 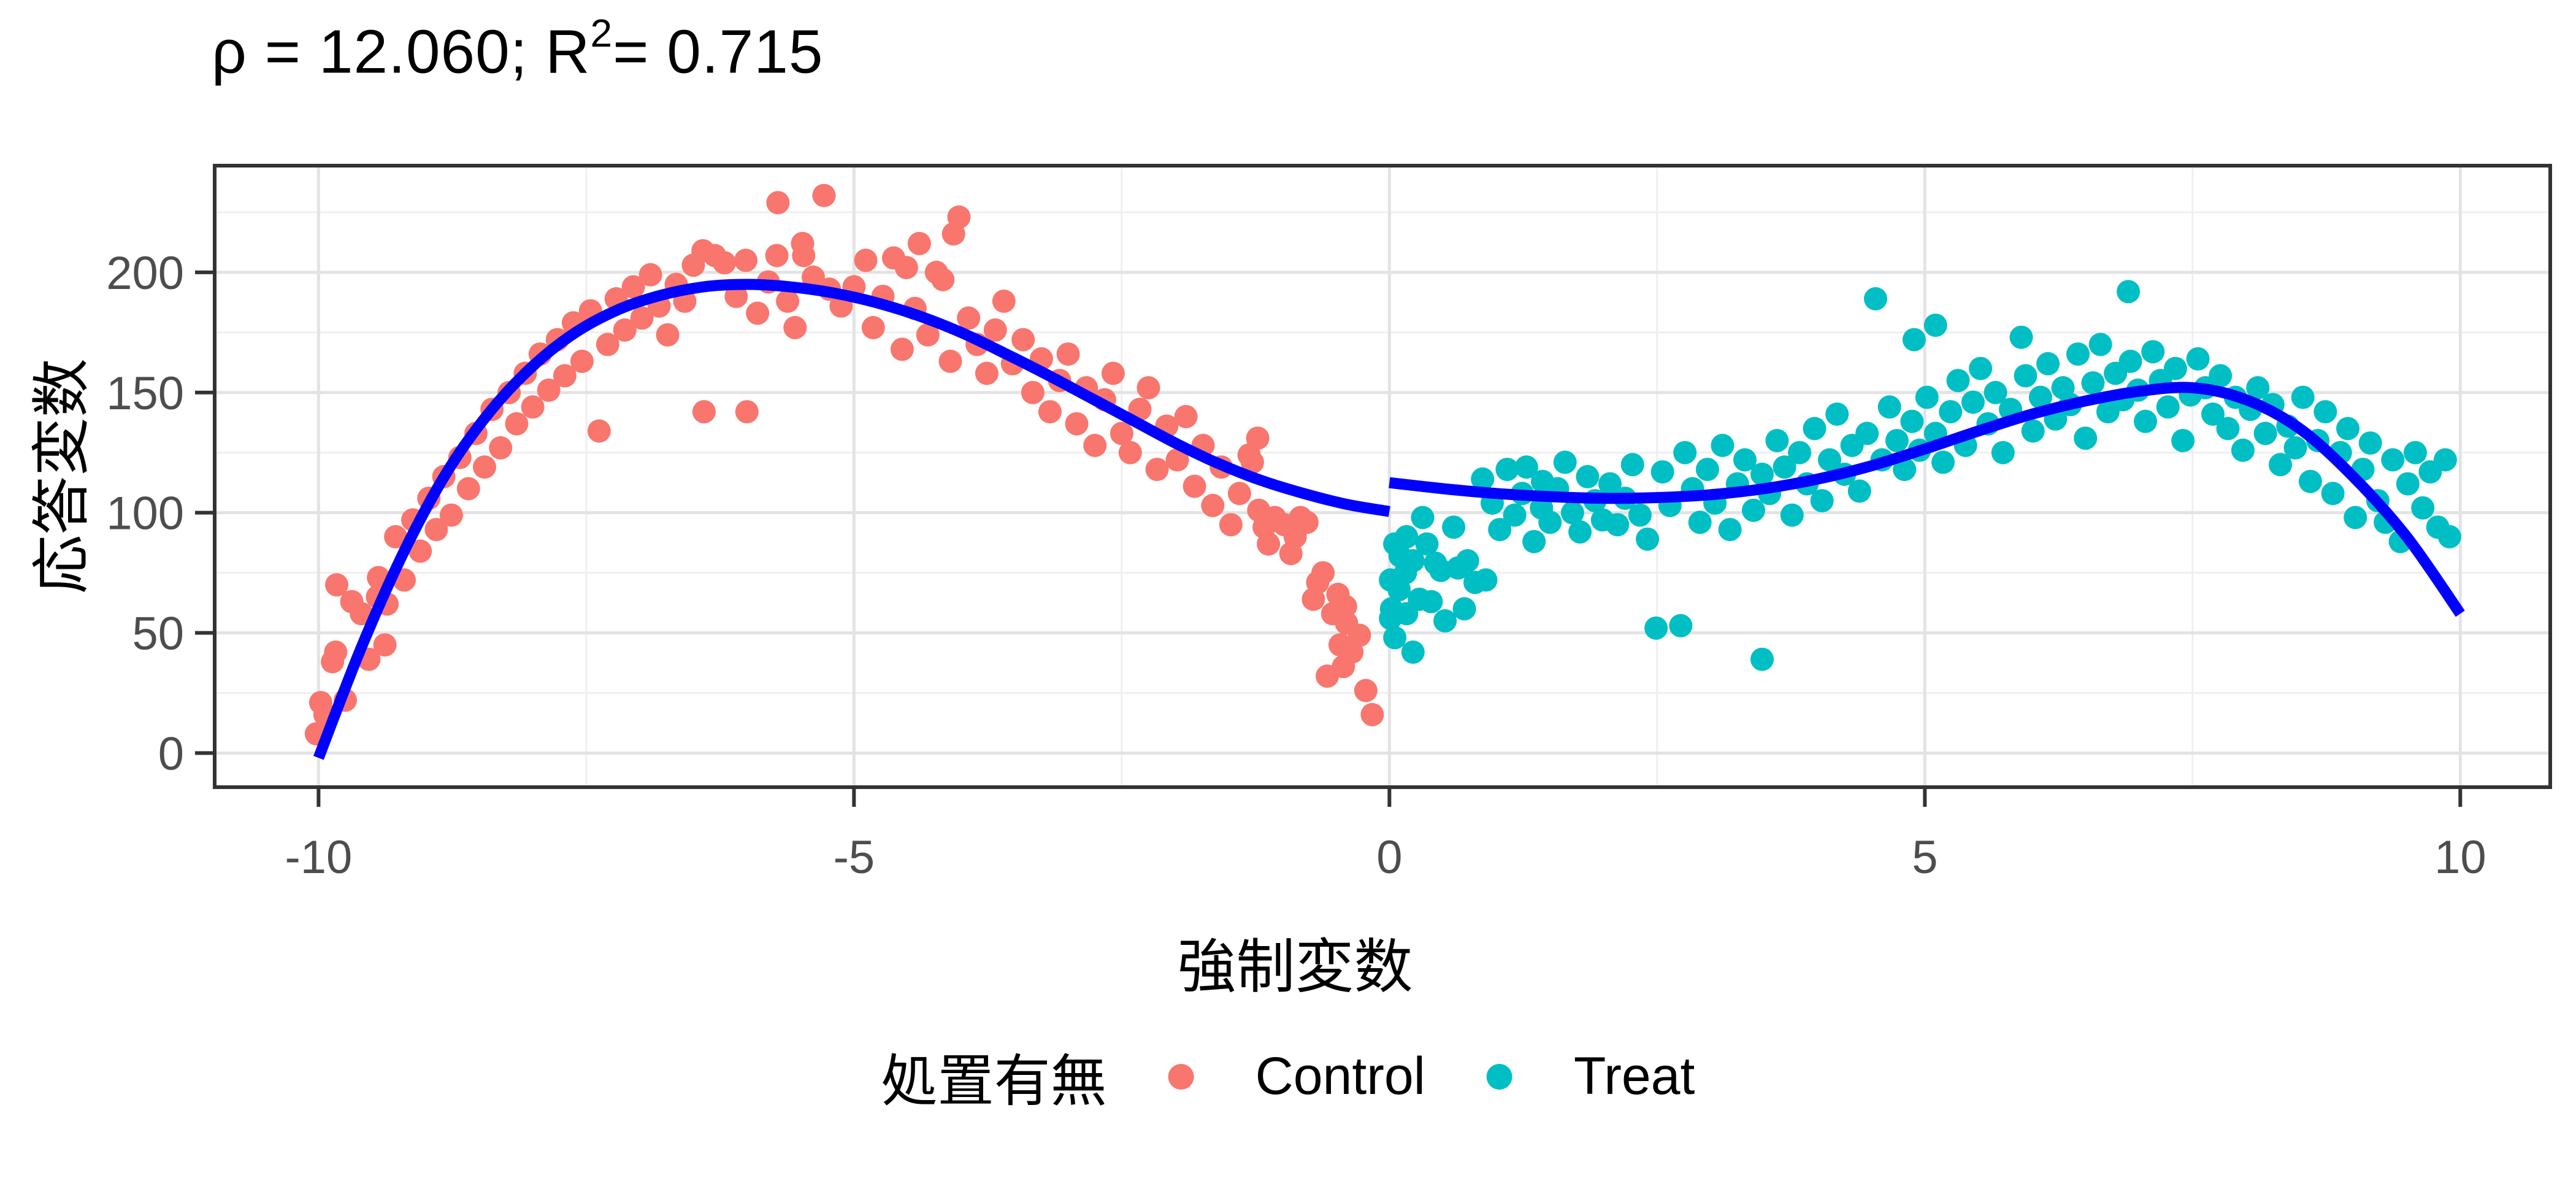 I want to click on legend-item-control: Control, so click(x=1296, y=1076).